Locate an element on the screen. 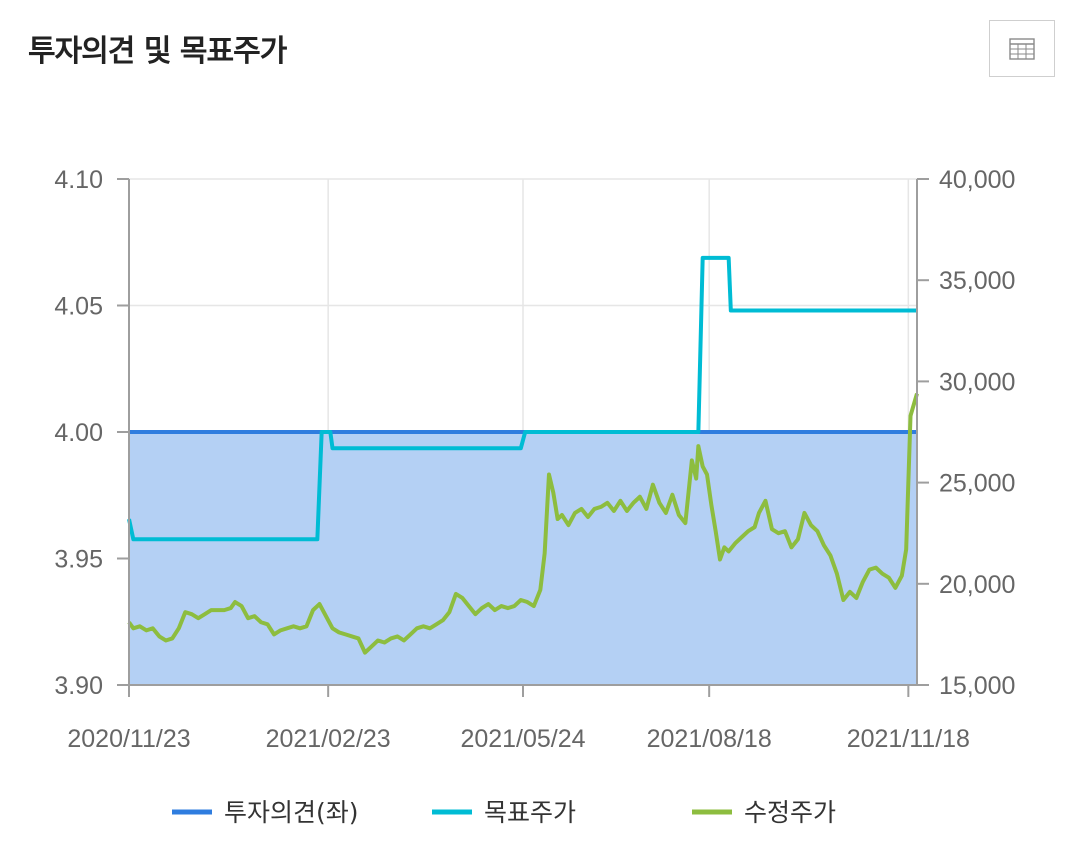 The height and width of the screenshot is (851, 1080). page-title: 투자의견 및 목표주가 is located at coordinates (157, 51).